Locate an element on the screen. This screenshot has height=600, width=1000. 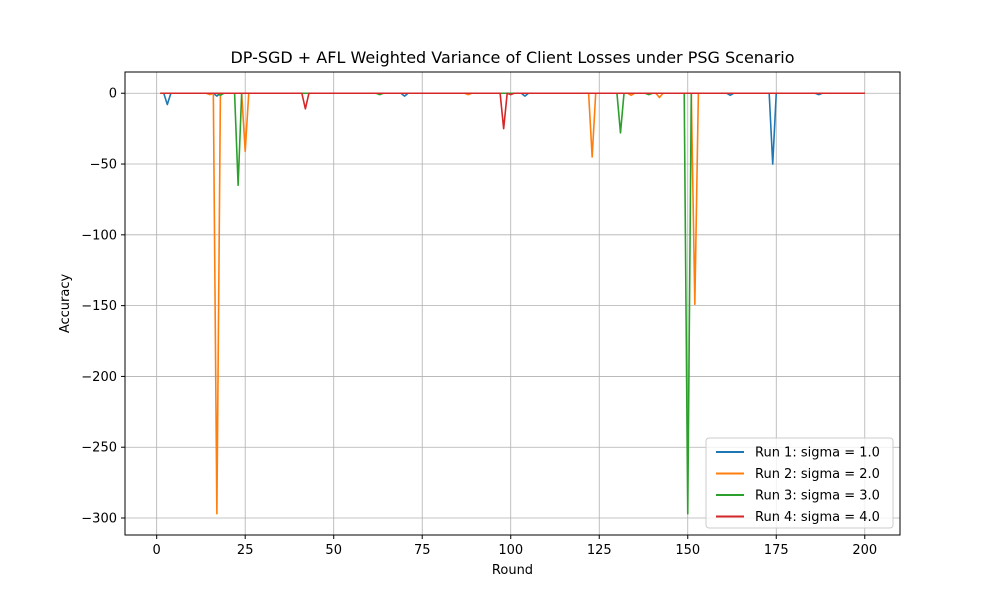
x-tick-label: 100 is located at coordinates (510, 550).